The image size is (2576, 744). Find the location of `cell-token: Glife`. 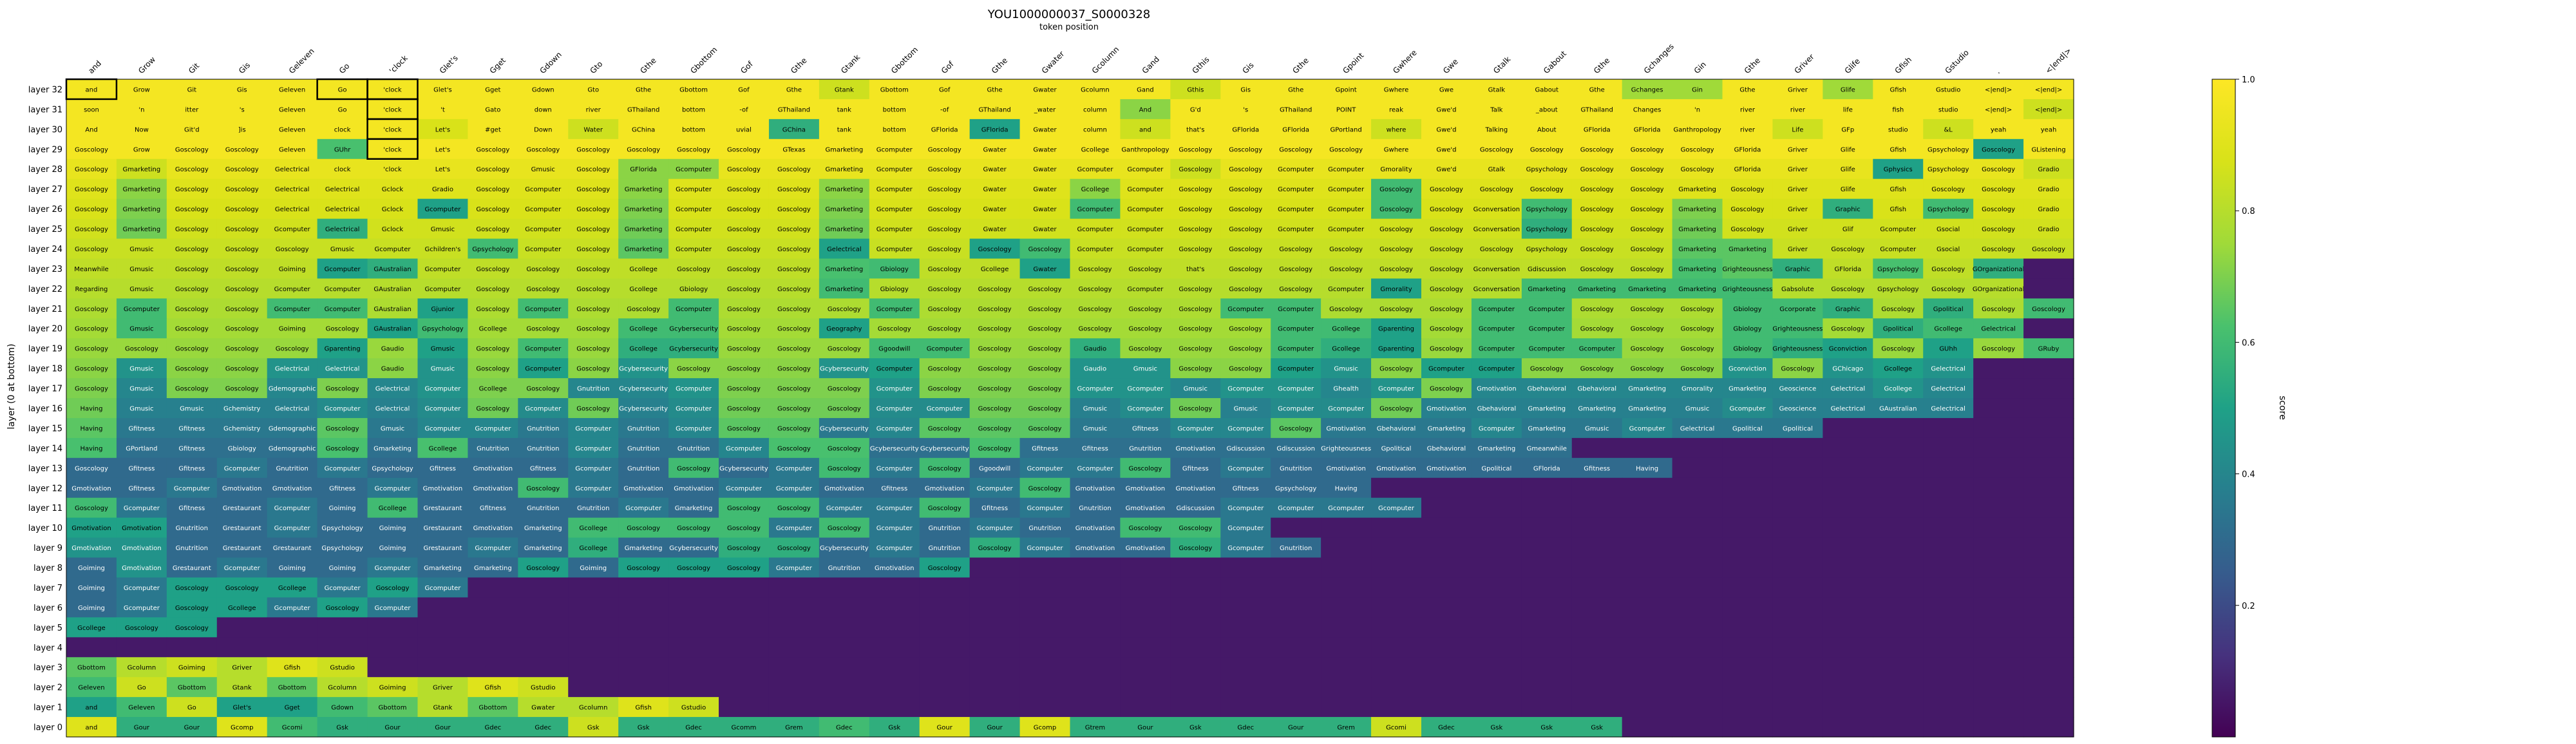

cell-token: Glife is located at coordinates (1848, 189).